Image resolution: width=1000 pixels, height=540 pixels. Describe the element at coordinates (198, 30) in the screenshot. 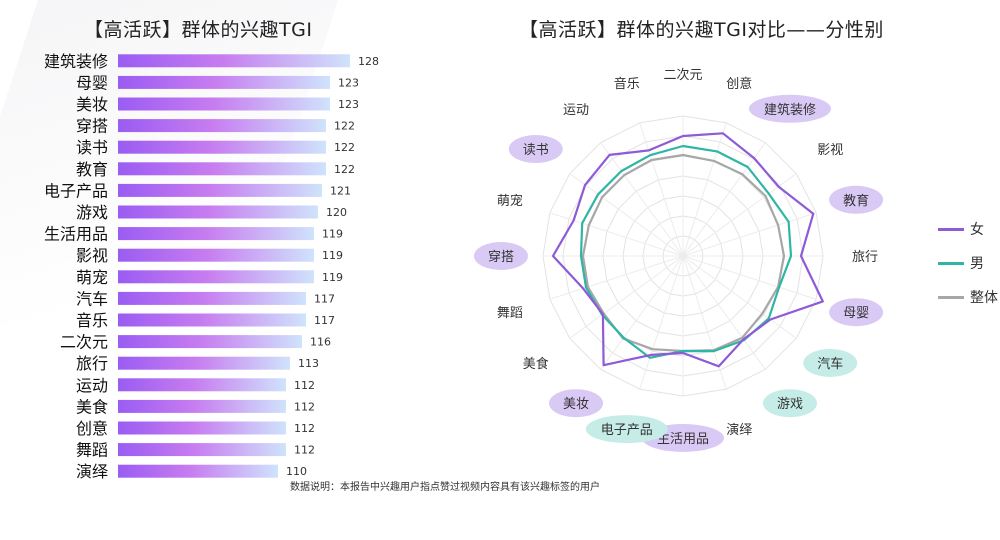

I see `bar-chart-title: 【高活跃】群体的兴趣TGI` at that location.